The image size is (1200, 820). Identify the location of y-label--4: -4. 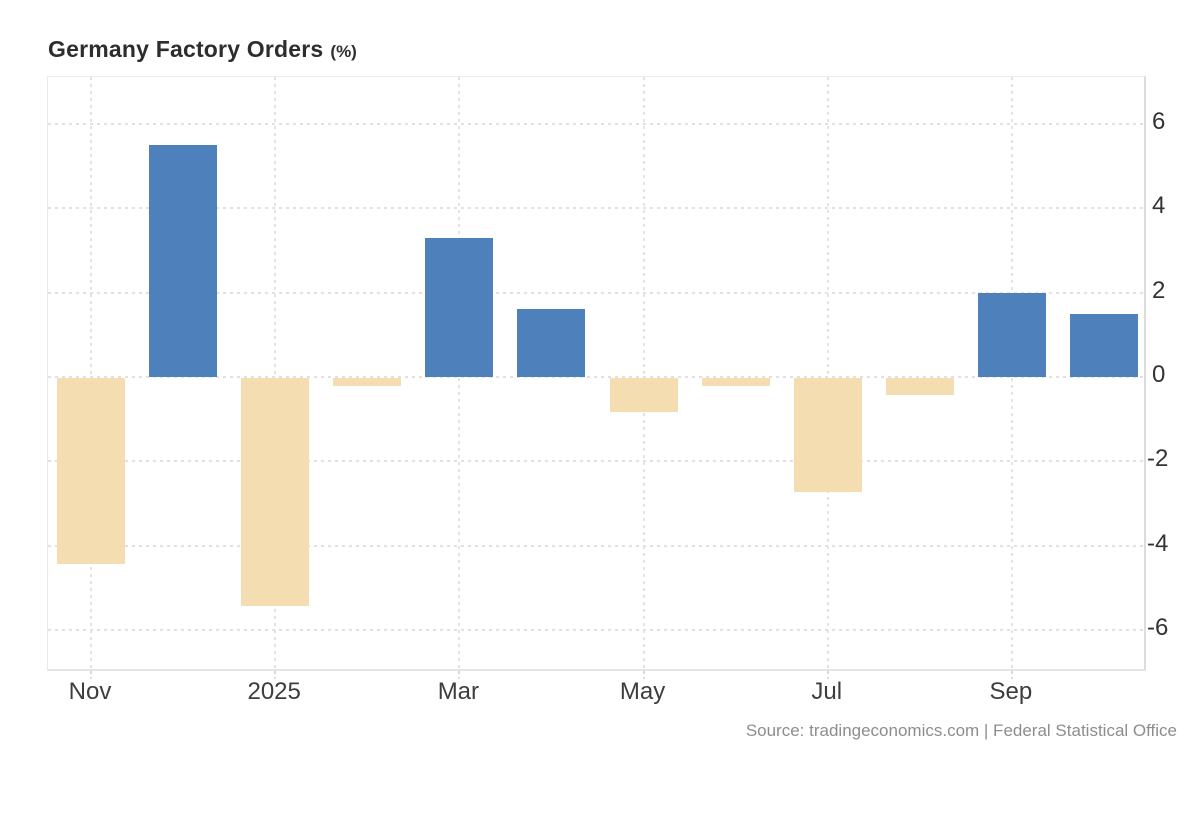
(1158, 543).